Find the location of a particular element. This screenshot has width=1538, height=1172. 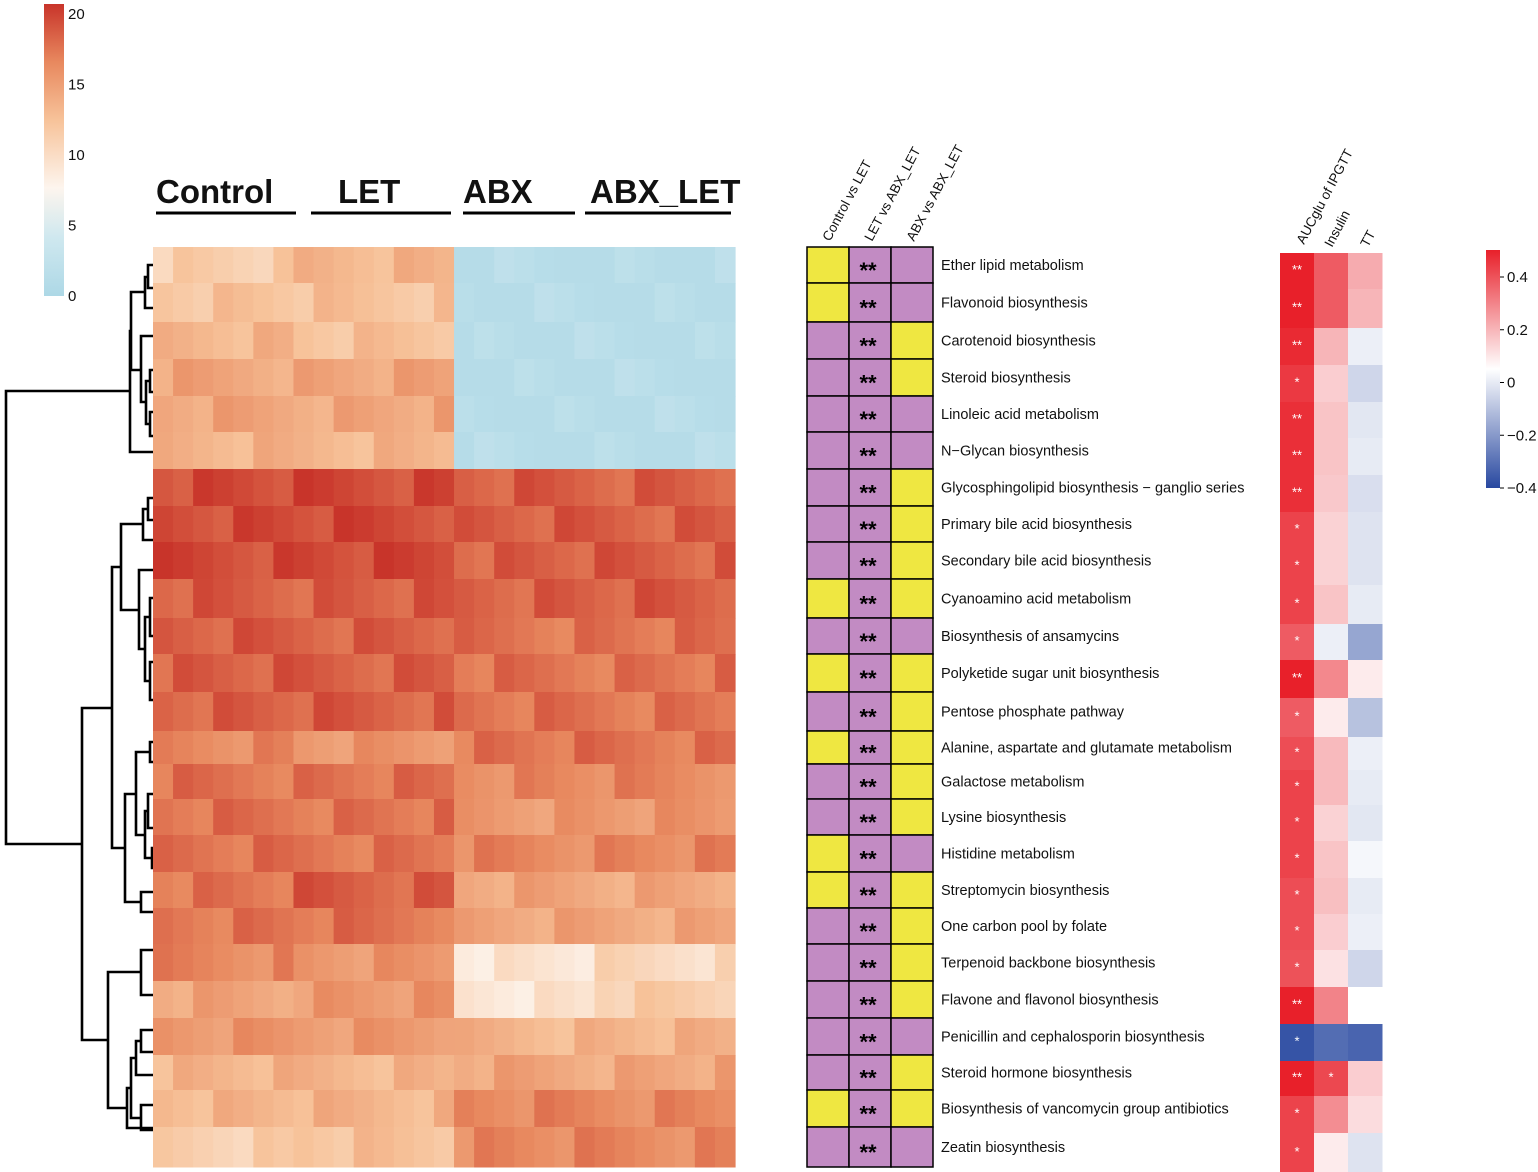

pathway-label: N−Glycan biosynthesis is located at coordinates (1015, 452).